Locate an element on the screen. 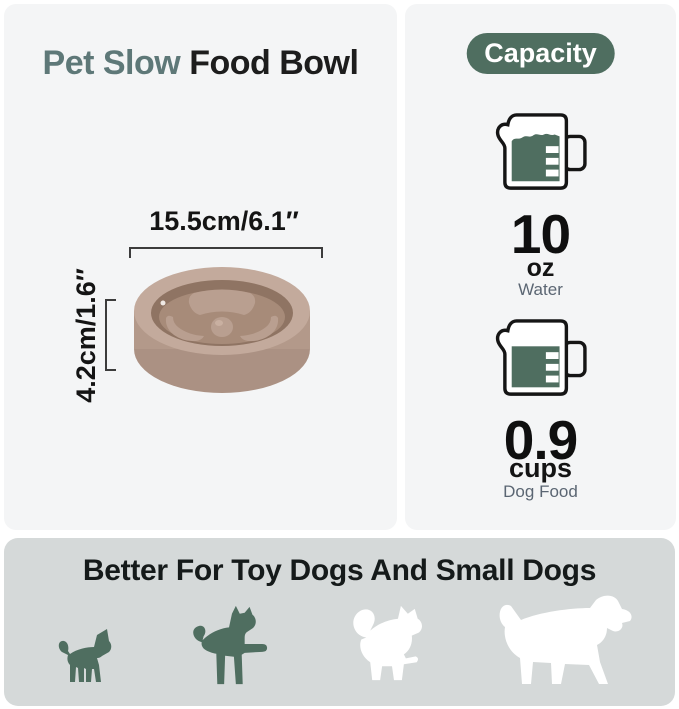 The height and width of the screenshot is (709, 679). measuring-cup-food-icon is located at coordinates (541, 357).